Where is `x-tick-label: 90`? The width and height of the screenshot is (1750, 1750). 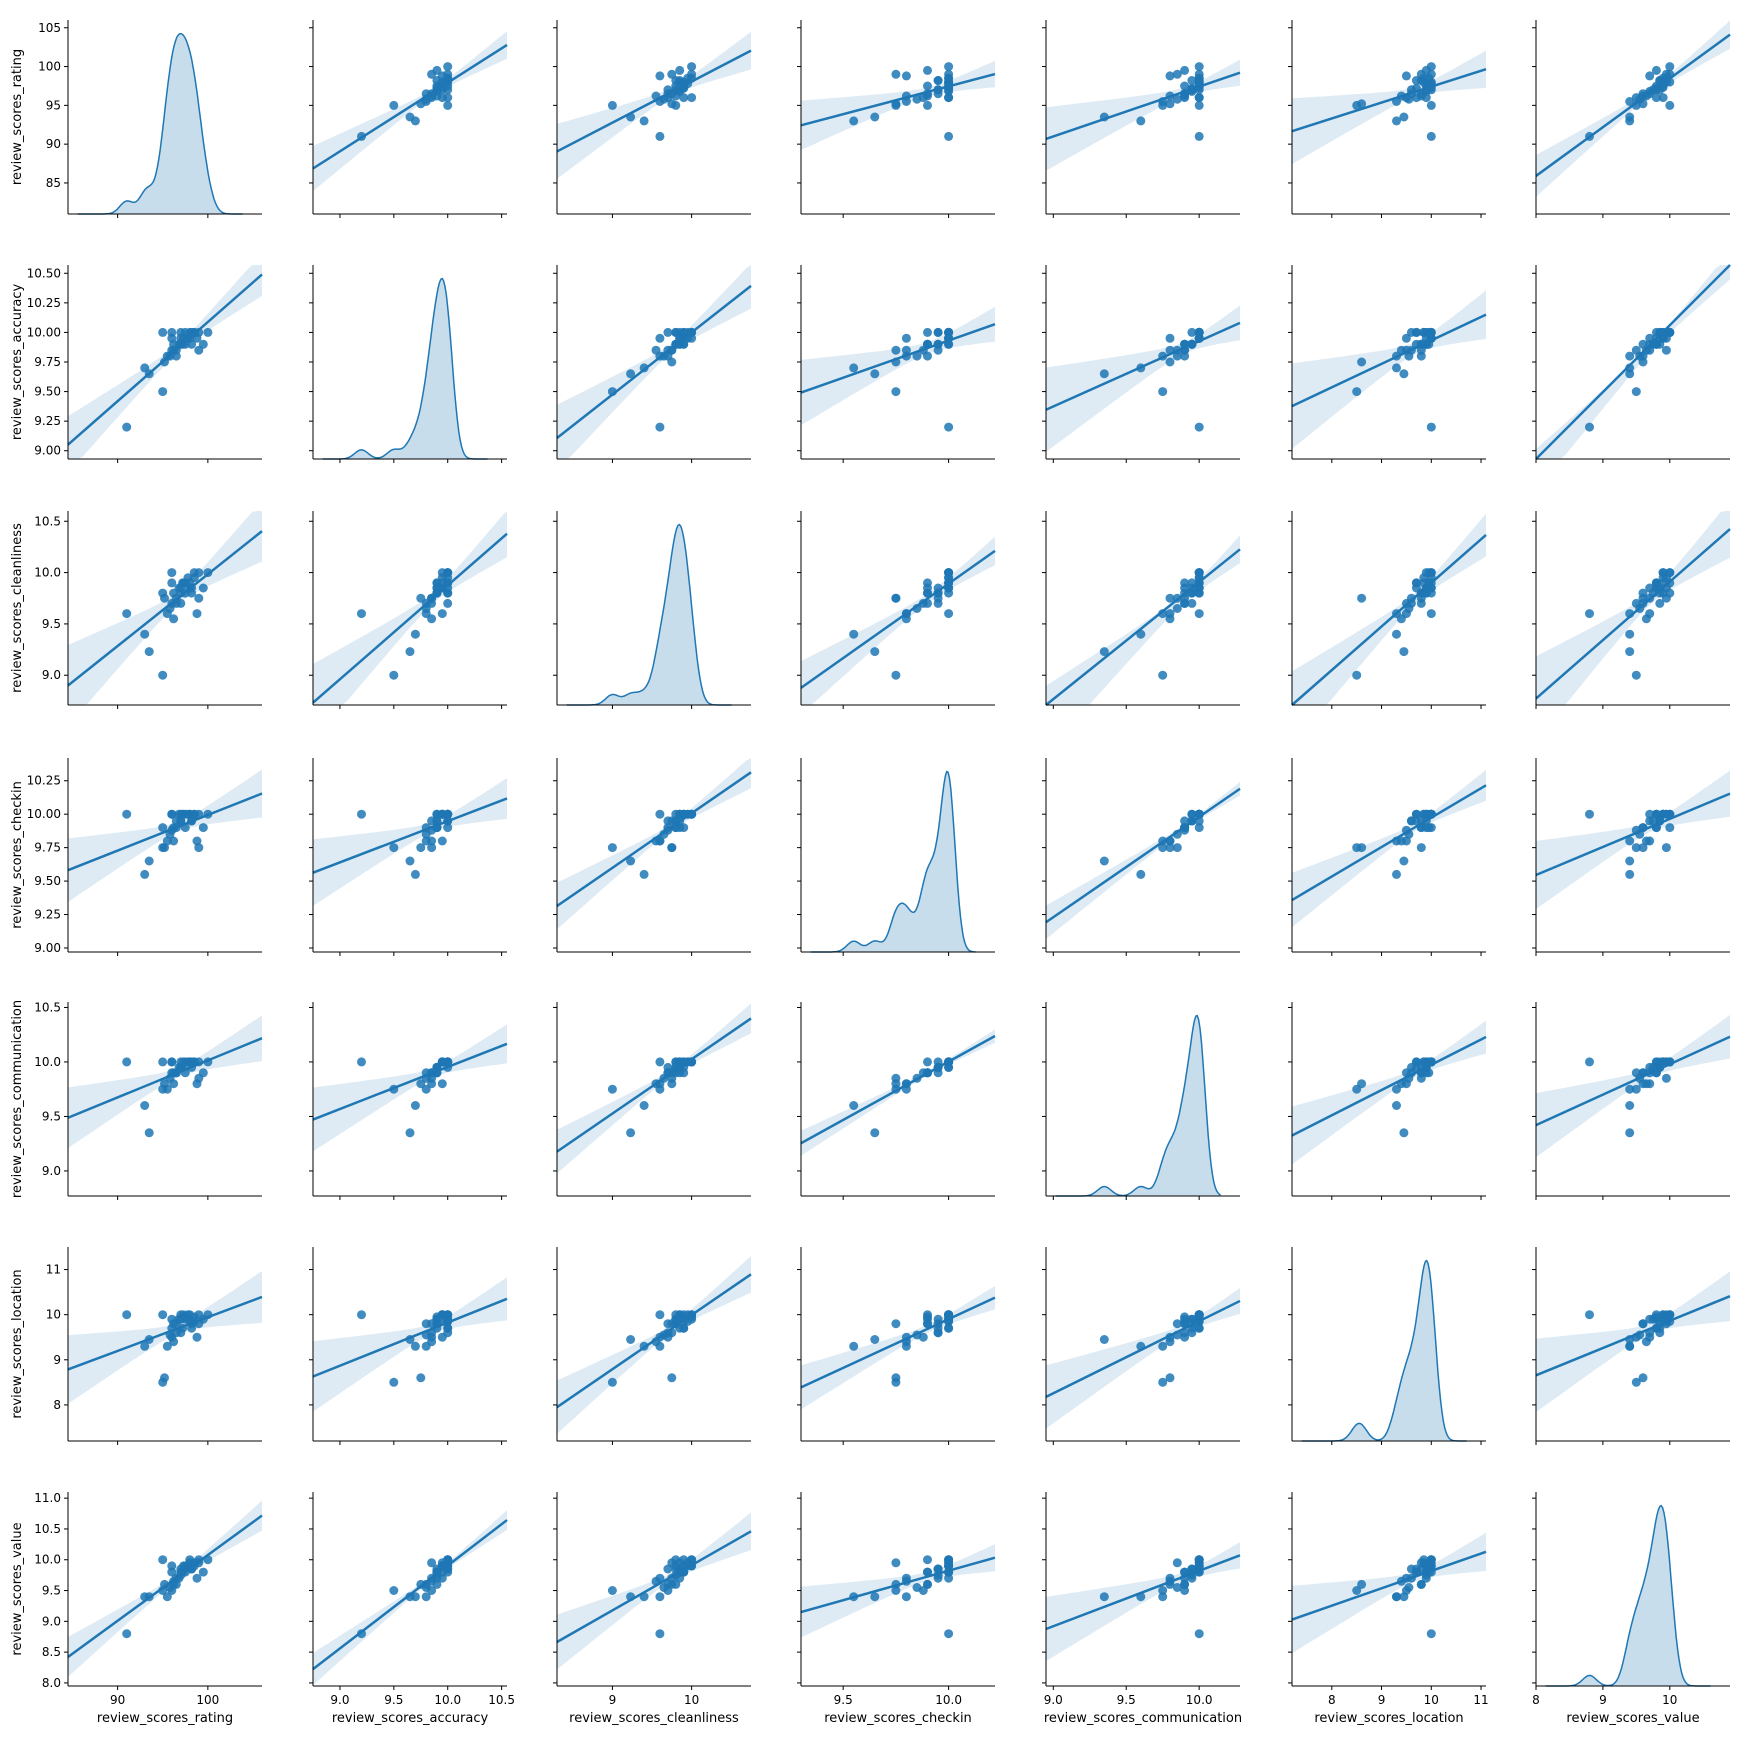
x-tick-label: 90 is located at coordinates (117, 1700).